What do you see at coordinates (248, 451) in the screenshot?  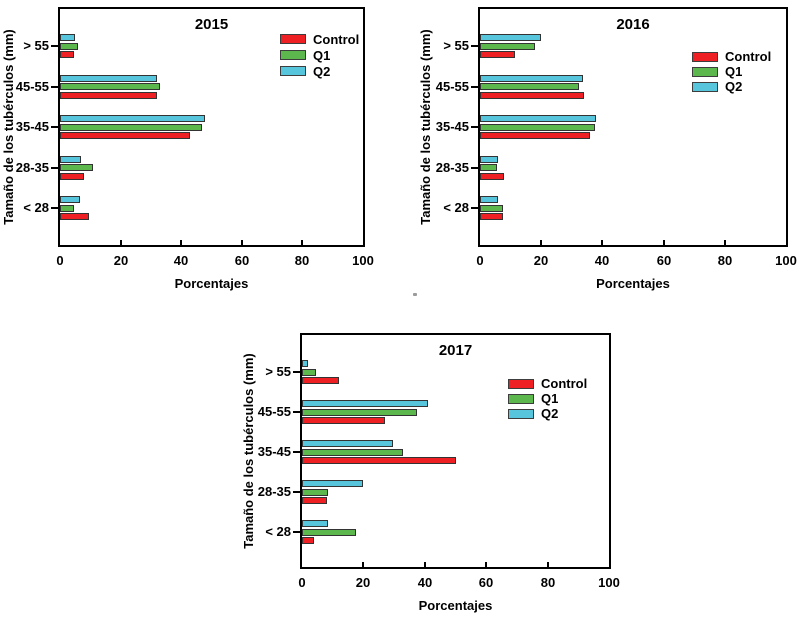 I see `y-axis-title: Tamaño de los tubérculos (mm)` at bounding box center [248, 451].